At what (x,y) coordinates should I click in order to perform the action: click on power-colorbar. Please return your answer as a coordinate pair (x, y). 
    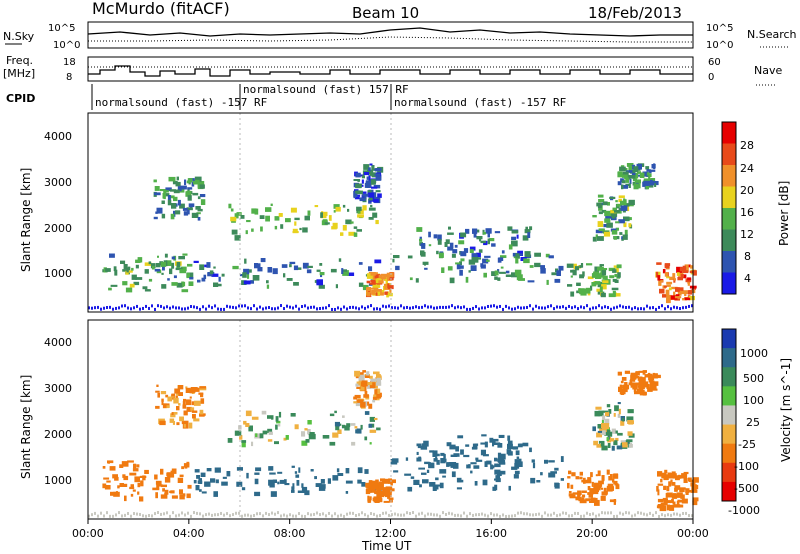
    Looking at the image, I should click on (729, 208).